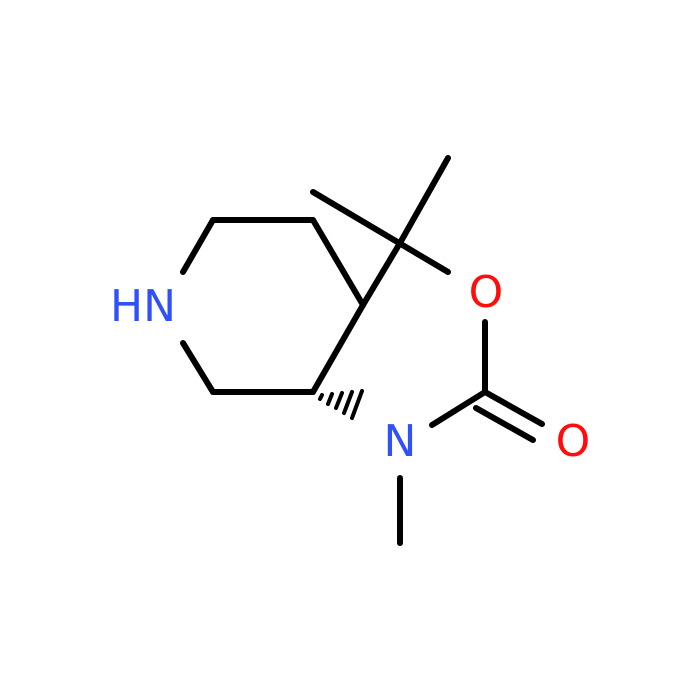 The image size is (700, 700). I want to click on atom-label: N, so click(400, 441).